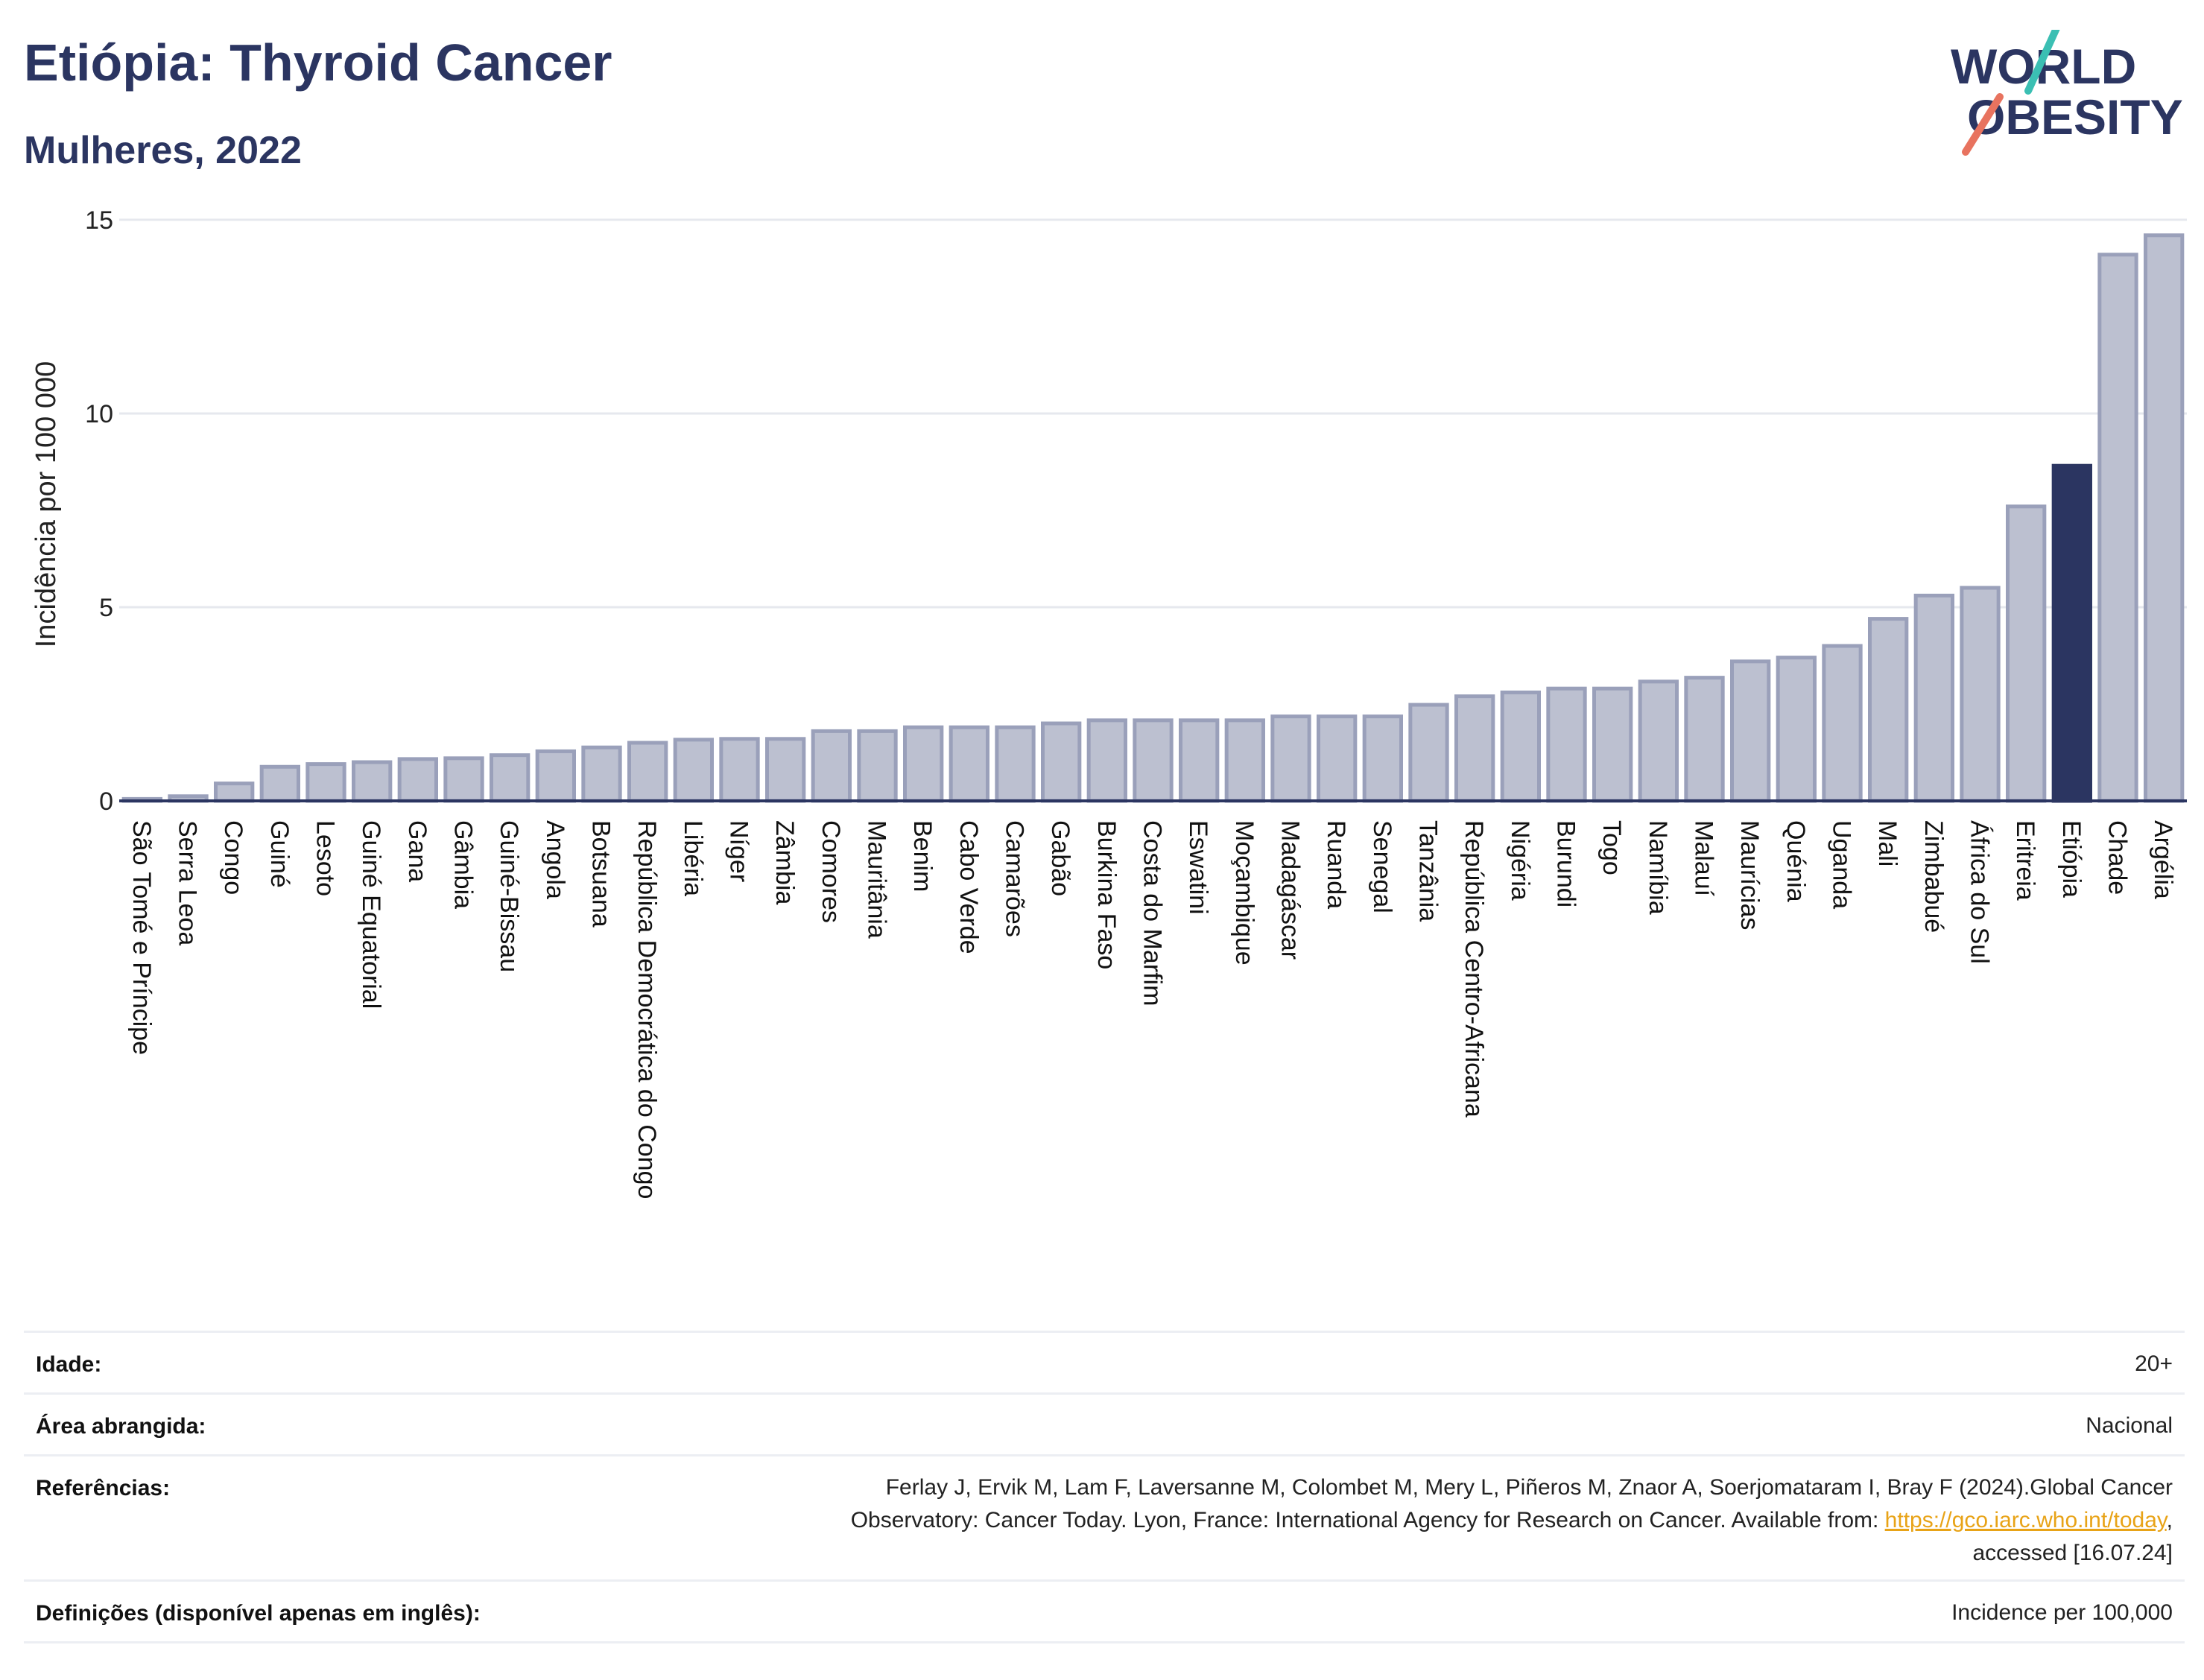  Describe the element at coordinates (163, 150) in the screenshot. I see `chart-subtitle: Mulheres, 2022` at that location.